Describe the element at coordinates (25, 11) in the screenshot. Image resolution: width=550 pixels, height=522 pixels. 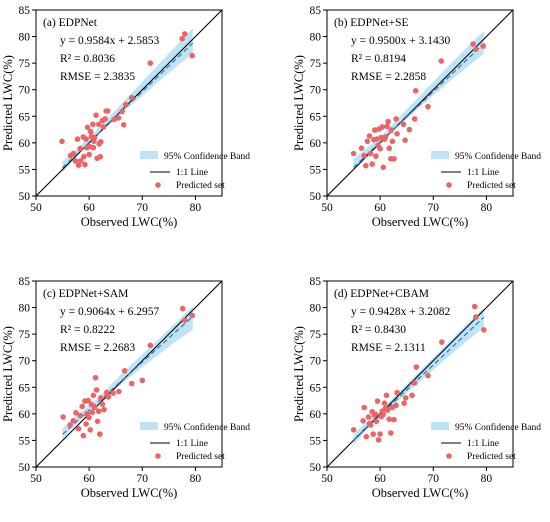
I see `y-tick-label: 85` at that location.